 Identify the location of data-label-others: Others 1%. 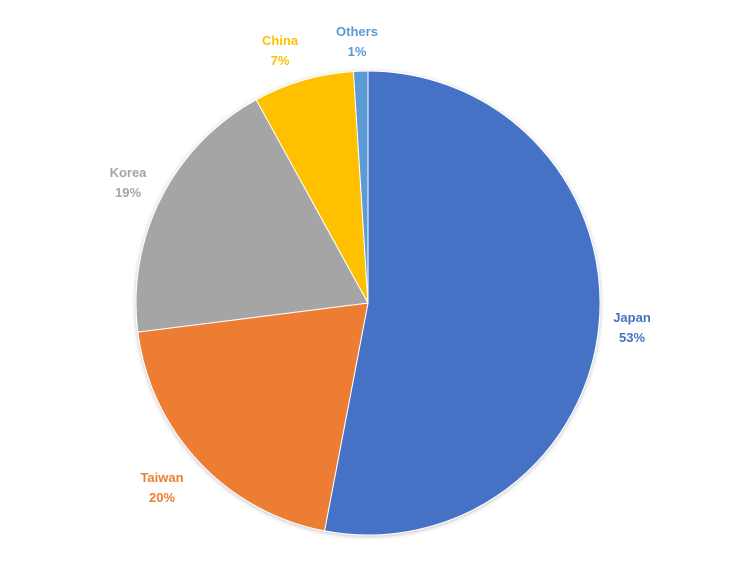
(357, 41).